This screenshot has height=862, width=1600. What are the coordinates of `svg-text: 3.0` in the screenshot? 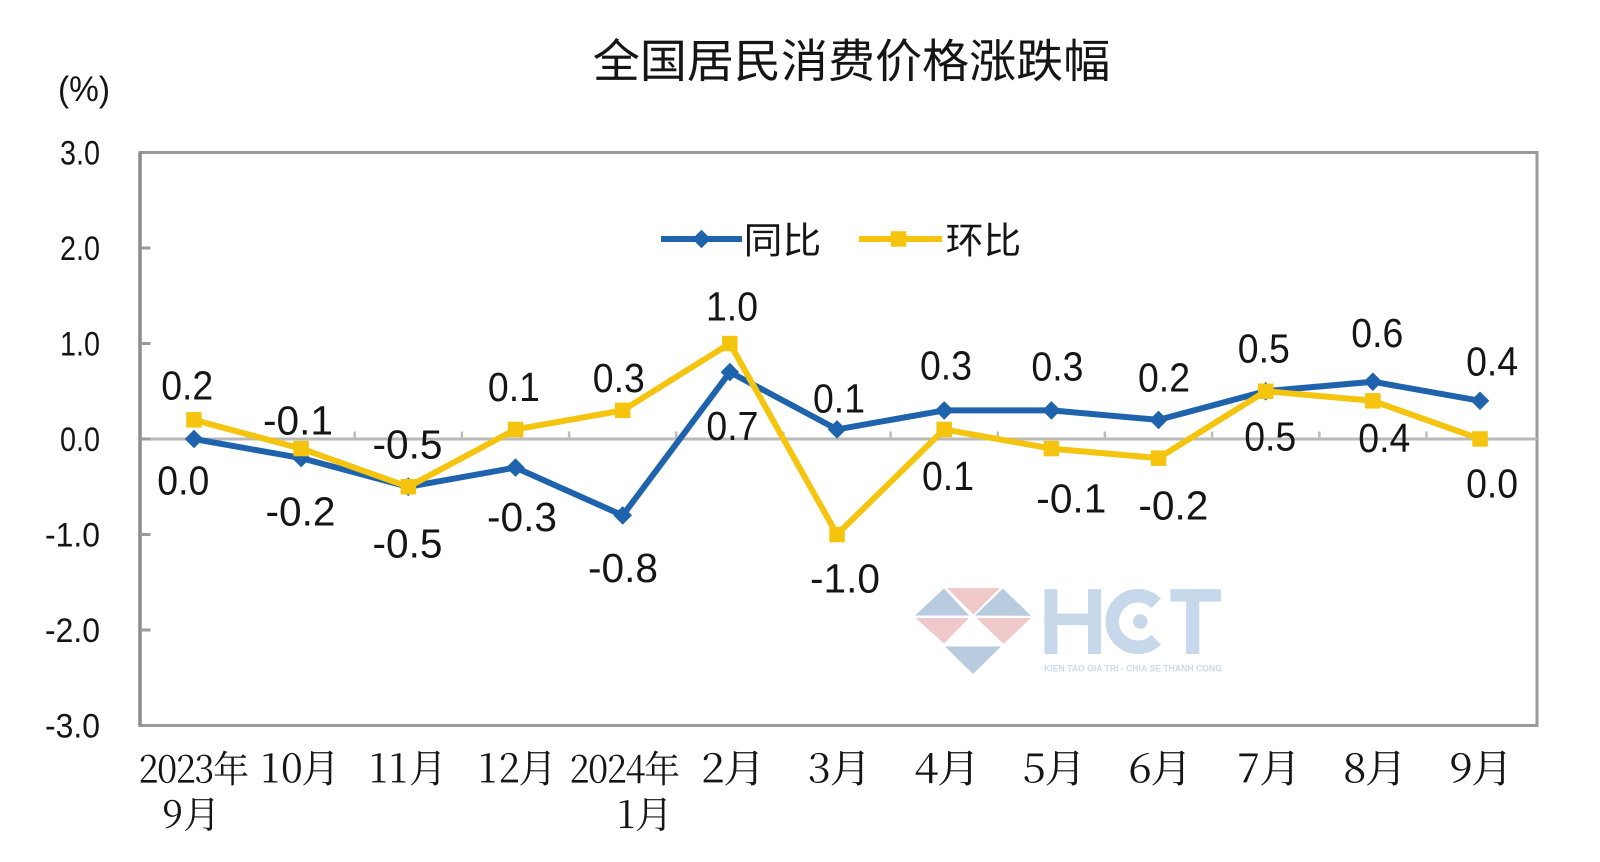 It's located at (80, 153).